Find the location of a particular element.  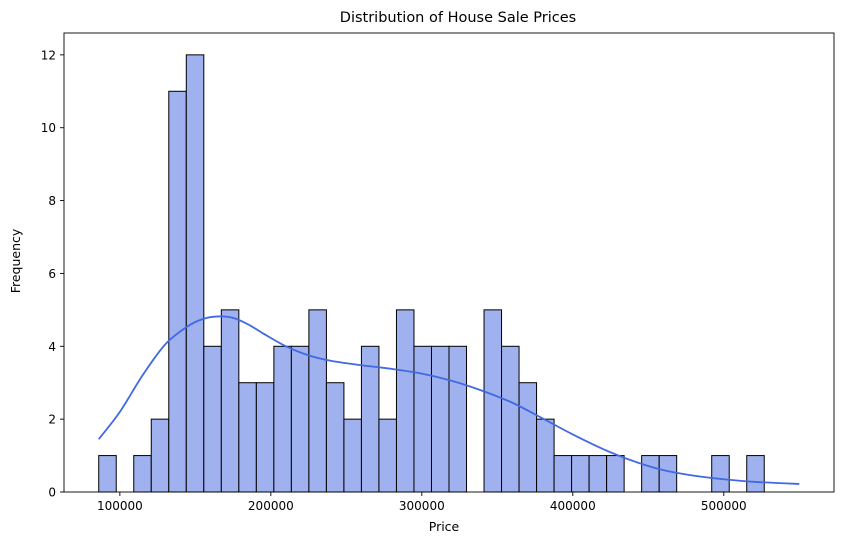

y-axis-ticks: 0 2 4 6 8 10 12 is located at coordinates (52, 274).